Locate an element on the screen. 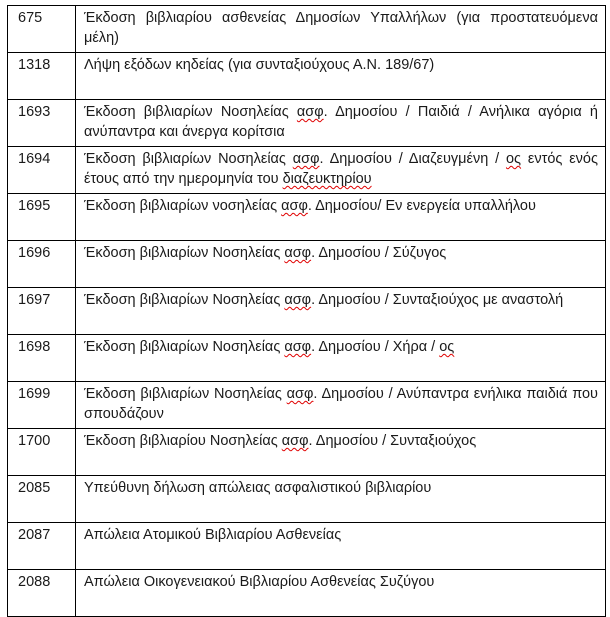 Image resolution: width=610 pixels, height=617 pixels. service-code-cell: 2087 is located at coordinates (41, 546).